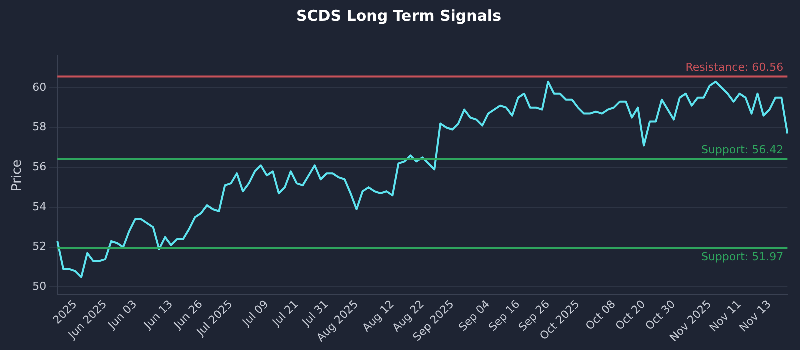  Describe the element at coordinates (285, 314) in the screenshot. I see `x-tick-label: Jul 21` at that location.